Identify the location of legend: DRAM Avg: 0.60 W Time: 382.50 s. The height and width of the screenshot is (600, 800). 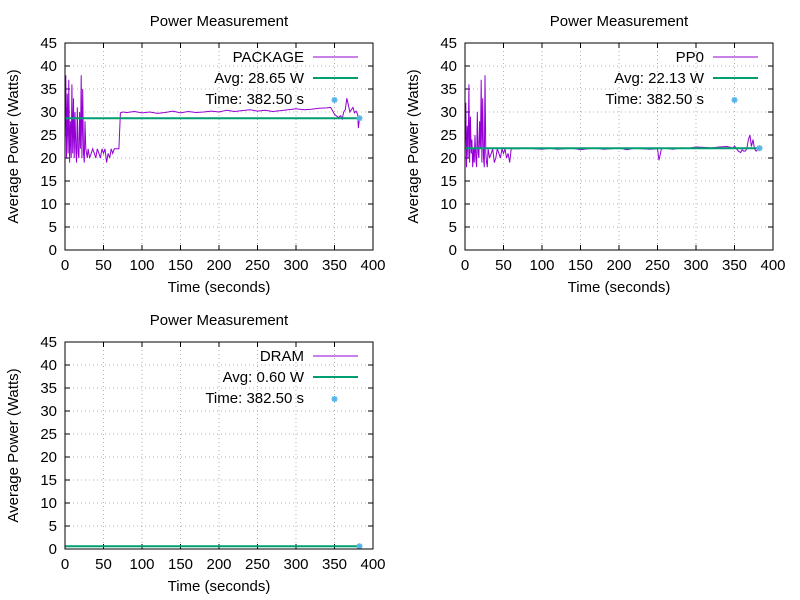
(281, 377).